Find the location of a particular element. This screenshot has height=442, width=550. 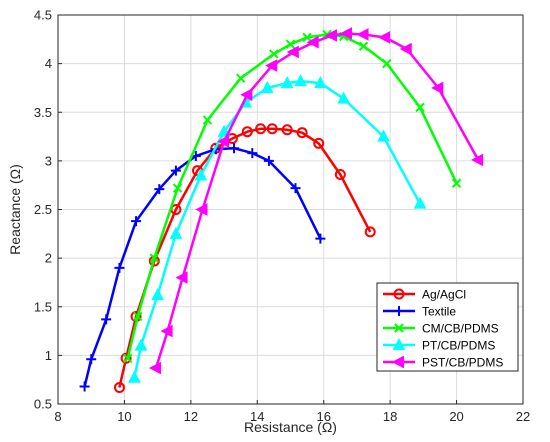

x-axis-label: Resistance (Ω) is located at coordinates (290, 427).